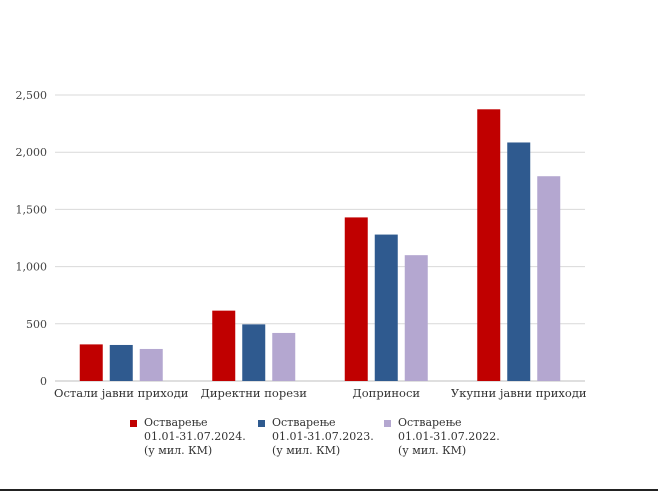  I want to click on y-tick-label-2500: 2,500, so click(32, 95).